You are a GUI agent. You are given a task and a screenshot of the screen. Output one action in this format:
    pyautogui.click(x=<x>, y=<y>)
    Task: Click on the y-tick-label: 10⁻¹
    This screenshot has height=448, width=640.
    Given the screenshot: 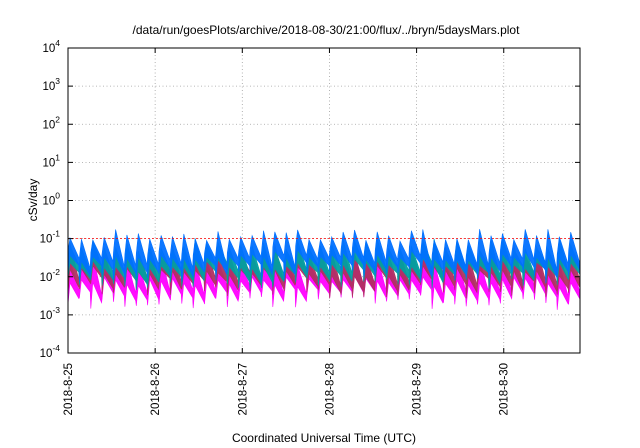 What is the action you would take?
    pyautogui.click(x=50, y=237)
    